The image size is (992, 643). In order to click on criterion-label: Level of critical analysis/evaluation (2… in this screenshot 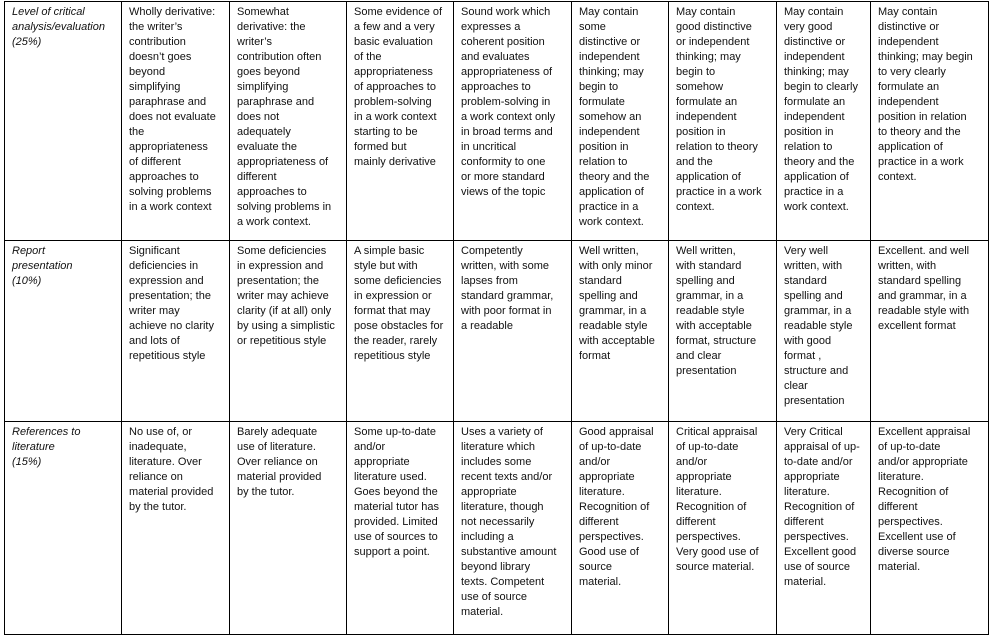, I will do `click(63, 121)`.